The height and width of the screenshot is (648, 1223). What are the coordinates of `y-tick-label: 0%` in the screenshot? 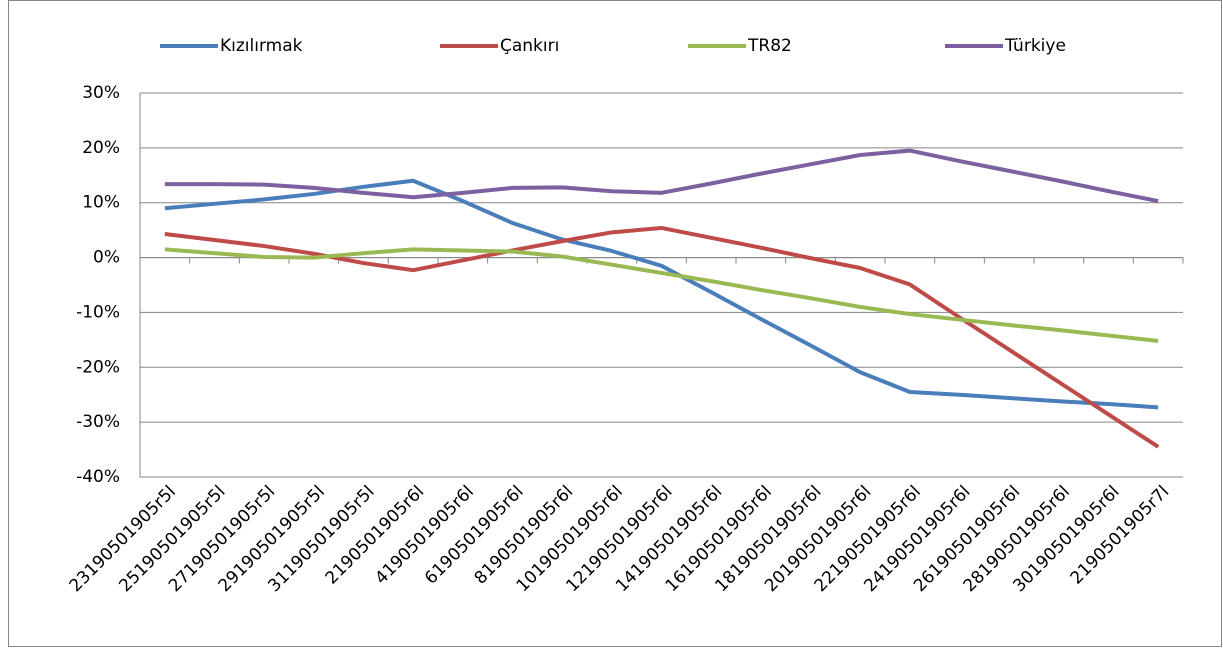 It's located at (106, 258).